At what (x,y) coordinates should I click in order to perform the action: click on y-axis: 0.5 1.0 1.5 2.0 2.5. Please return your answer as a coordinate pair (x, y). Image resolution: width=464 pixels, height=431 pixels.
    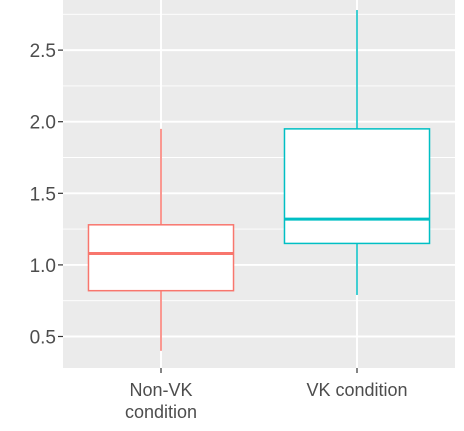
    Looking at the image, I should click on (46, 194).